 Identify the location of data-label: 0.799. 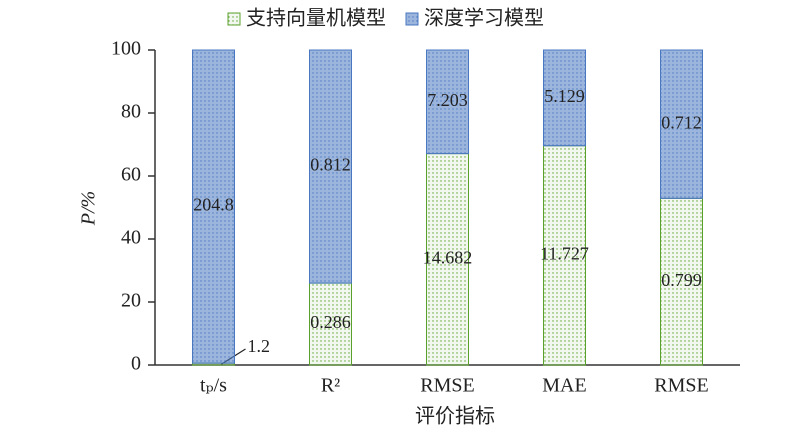
(681, 280).